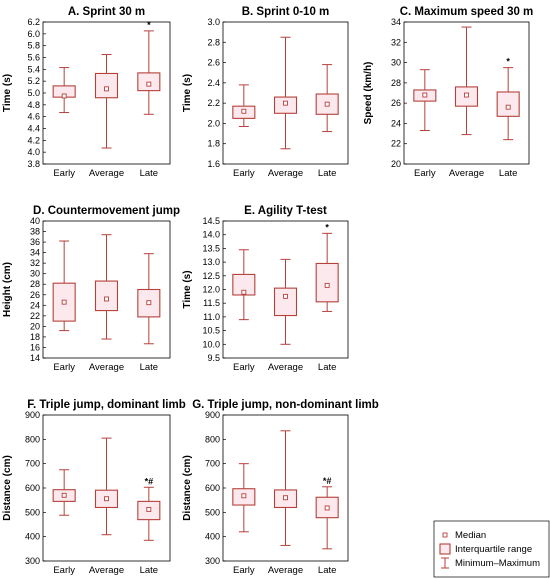 The height and width of the screenshot is (579, 550). Describe the element at coordinates (106, 211) in the screenshot. I see `panel-title: D. Countermovement jump` at that location.